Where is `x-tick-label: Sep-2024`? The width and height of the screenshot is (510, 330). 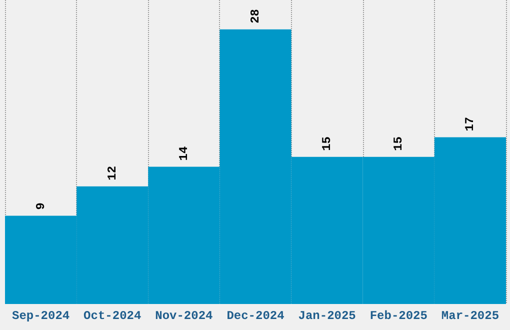
x-tick-label: Sep-2024 is located at coordinates (41, 316).